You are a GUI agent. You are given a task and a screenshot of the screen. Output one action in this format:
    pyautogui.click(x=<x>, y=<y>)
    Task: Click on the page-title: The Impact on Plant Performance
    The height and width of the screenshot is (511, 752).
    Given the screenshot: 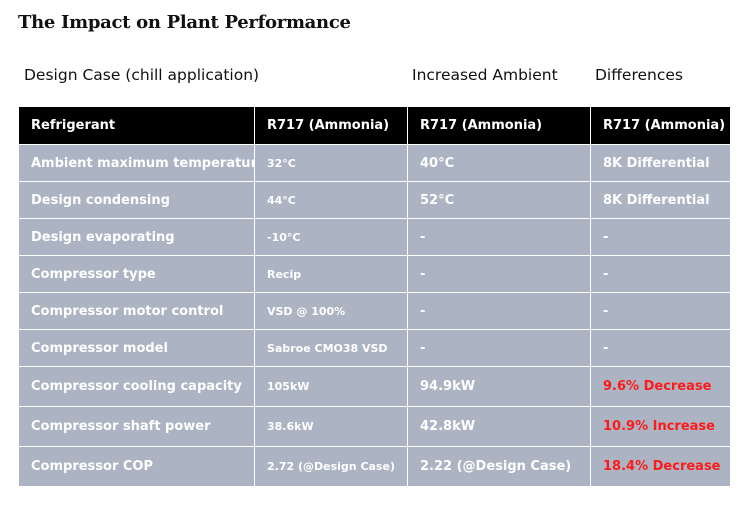 What is the action you would take?
    pyautogui.click(x=184, y=22)
    